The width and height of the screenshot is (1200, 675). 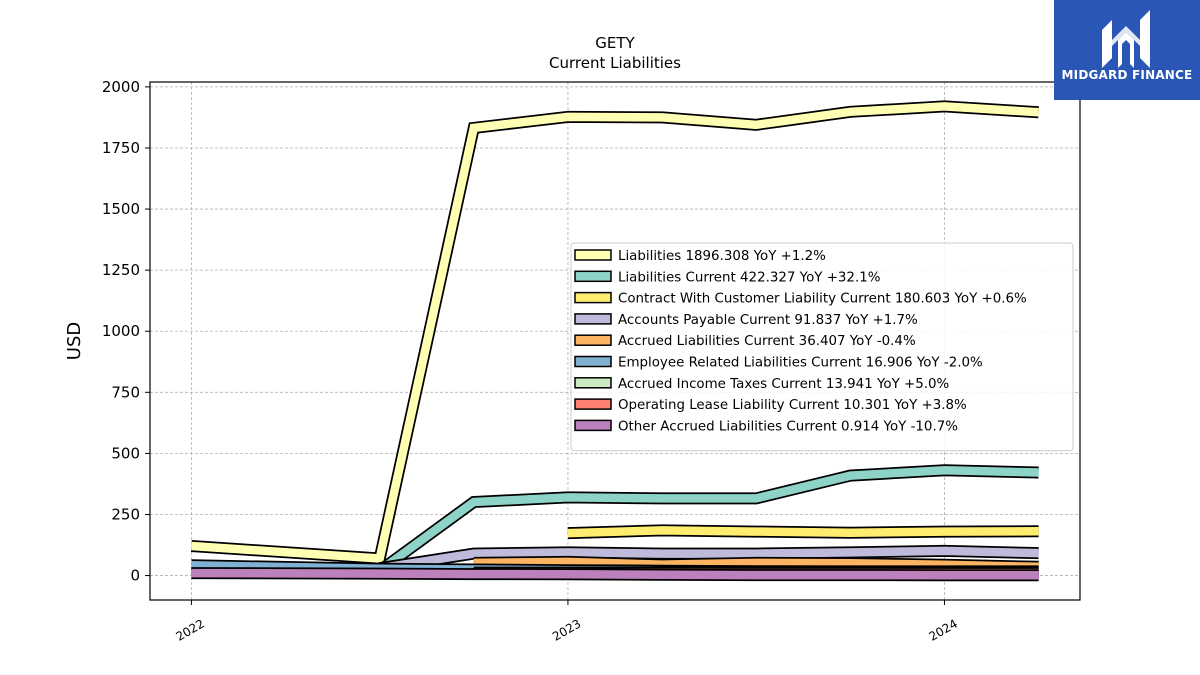 I want to click on y-tick-label: 1000, so click(x=121, y=331).